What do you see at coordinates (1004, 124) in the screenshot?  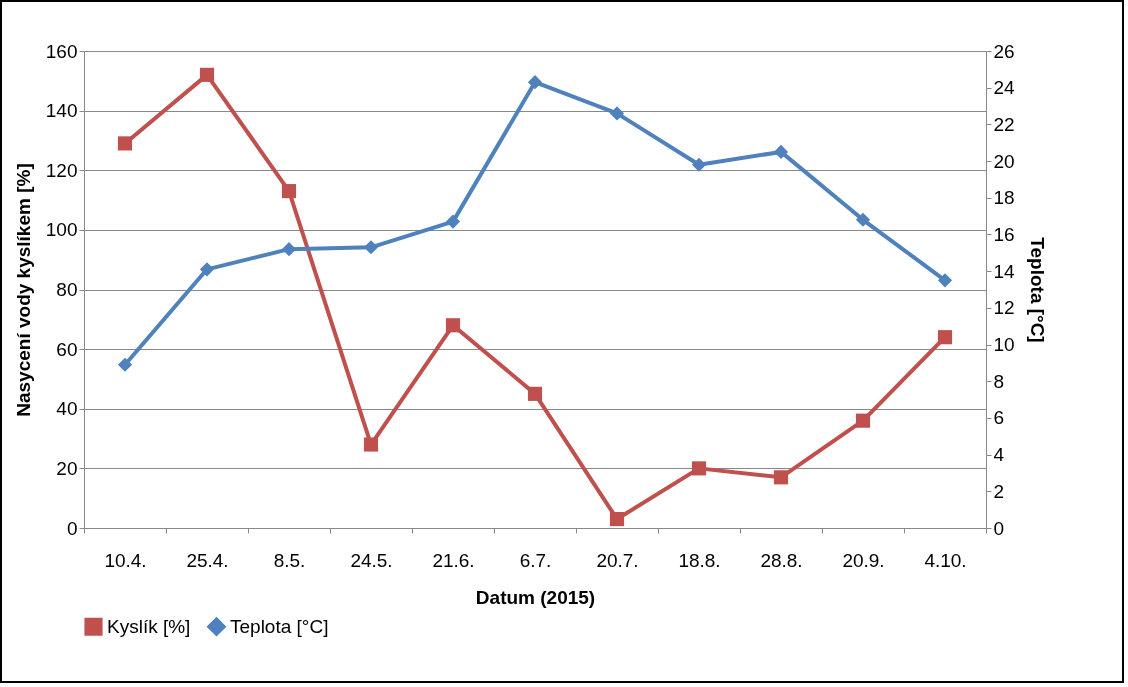 I see `y2-tick-label: 22` at bounding box center [1004, 124].